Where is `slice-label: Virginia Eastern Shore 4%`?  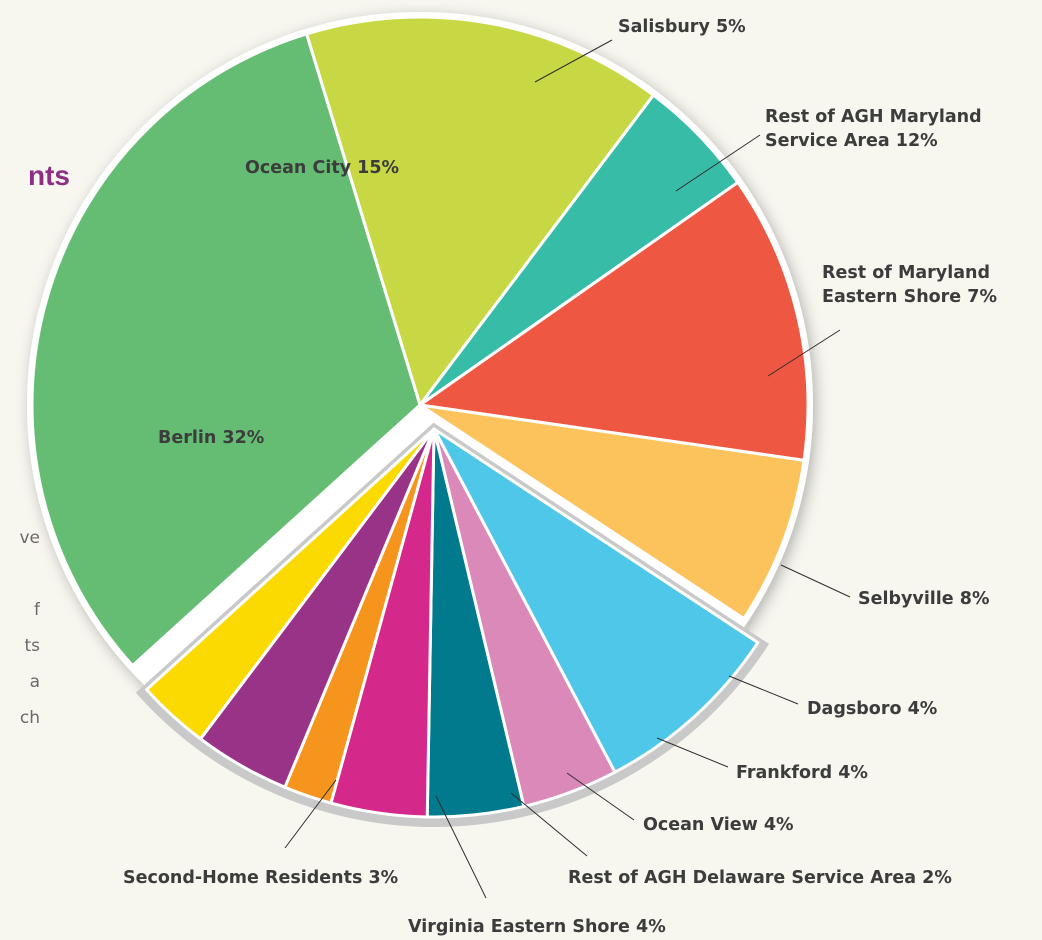
slice-label: Virginia Eastern Shore 4% is located at coordinates (537, 927).